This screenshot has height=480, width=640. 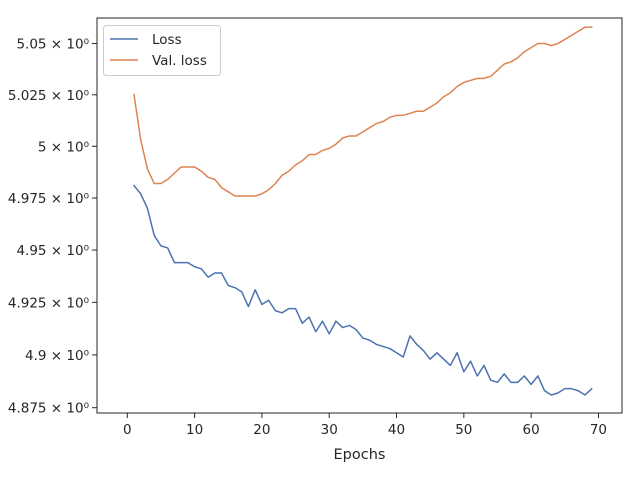 I want to click on x-tick-label: 30, so click(x=329, y=430).